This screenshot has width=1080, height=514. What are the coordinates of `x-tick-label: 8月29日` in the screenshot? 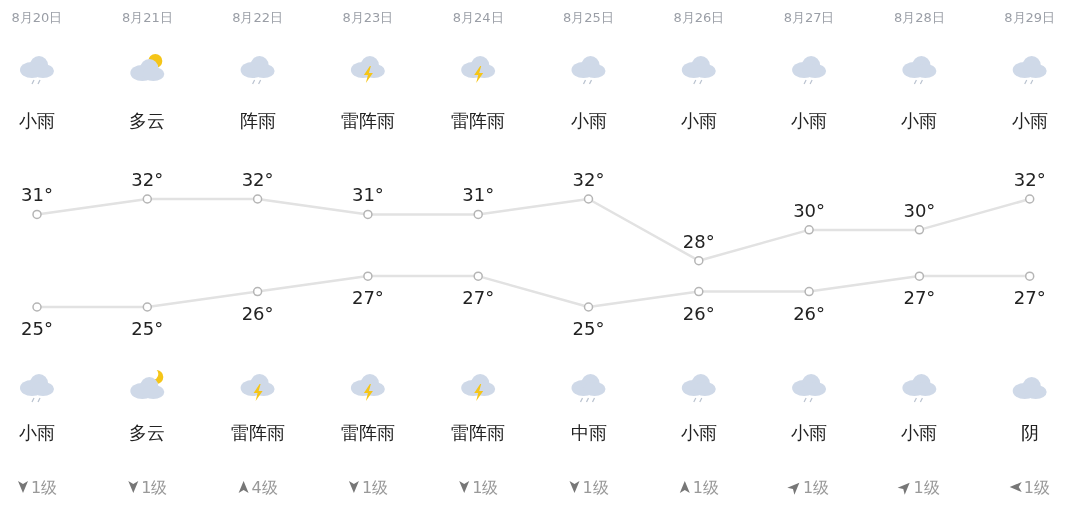 It's located at (1030, 17).